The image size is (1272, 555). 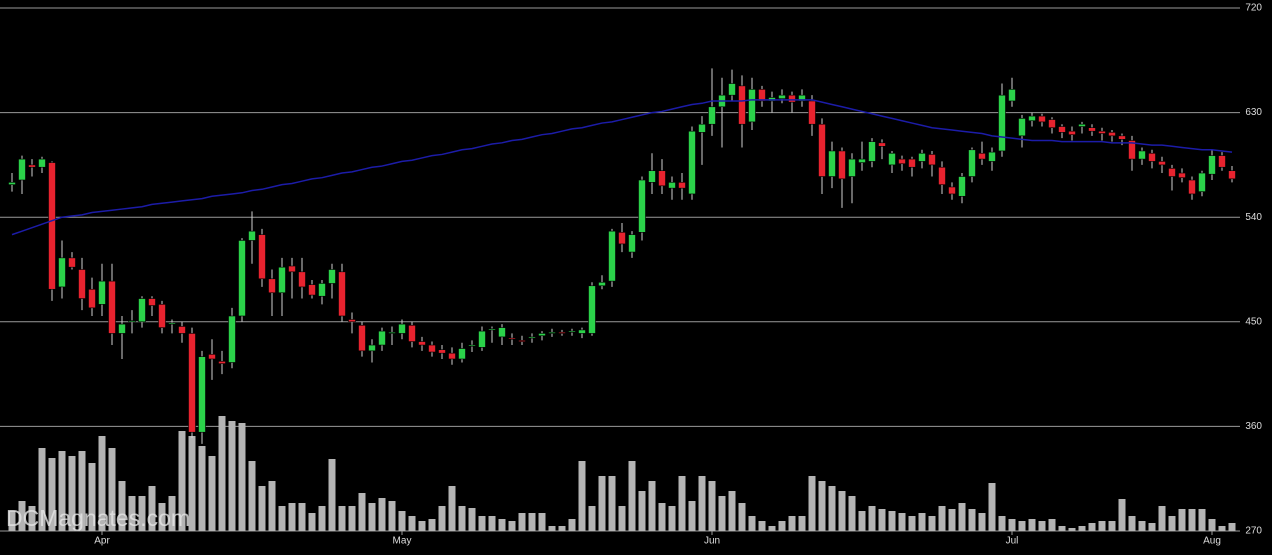 What do you see at coordinates (1012, 541) in the screenshot?
I see `x-tick-label: Jul` at bounding box center [1012, 541].